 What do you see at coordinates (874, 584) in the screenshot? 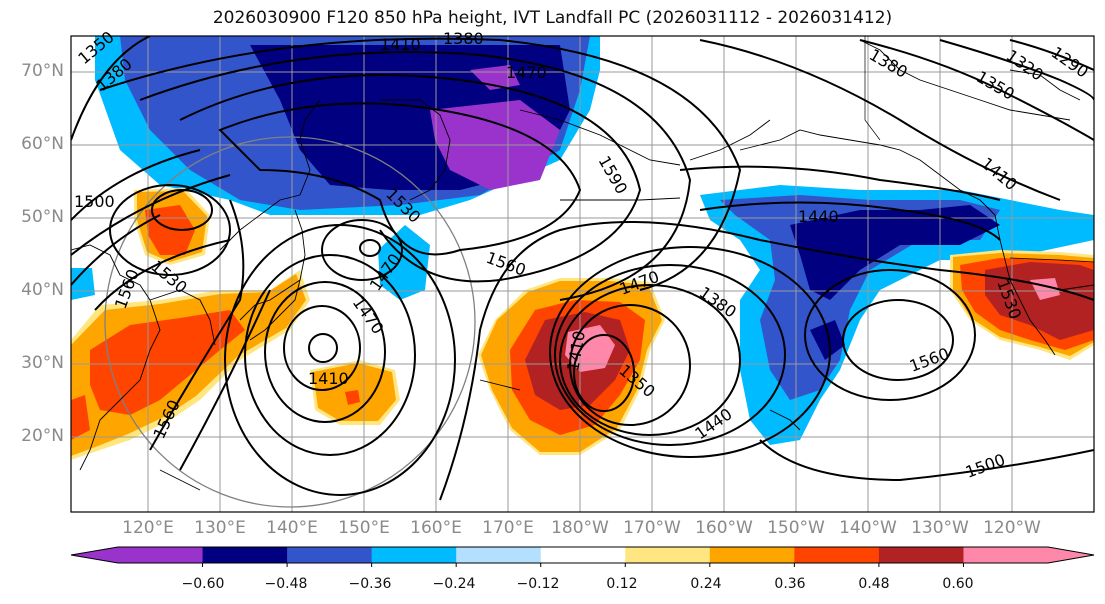
I see `colorbar-tick-label: 0.48` at bounding box center [874, 584].